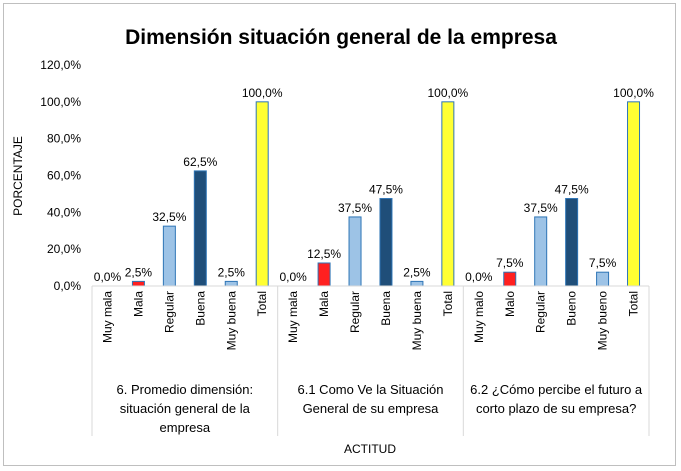 The height and width of the screenshot is (471, 681). I want to click on y-axis: 0,0% 20,0% 40,0% 60,0% 80,0% 100,0% 120,0%, so click(60, 175).